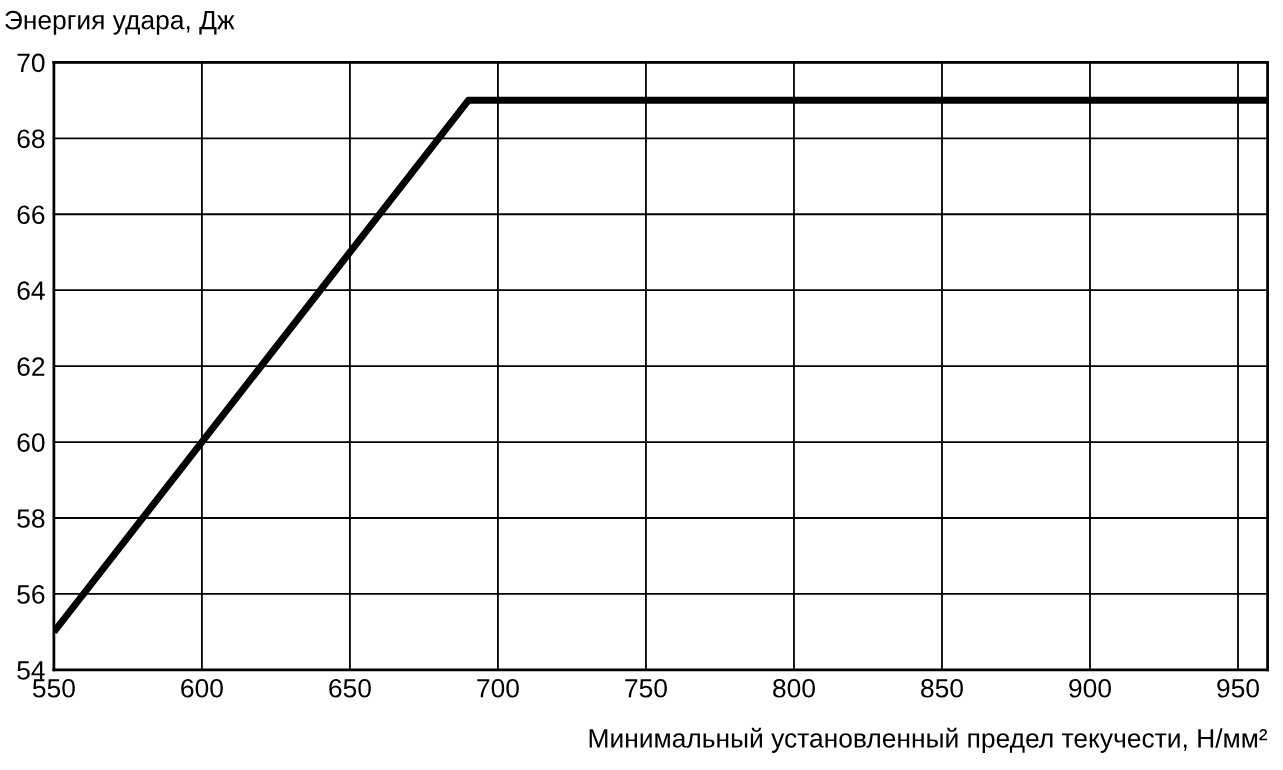 The image size is (1283, 770). What do you see at coordinates (31, 139) in the screenshot?
I see `y-tick-label: 68` at bounding box center [31, 139].